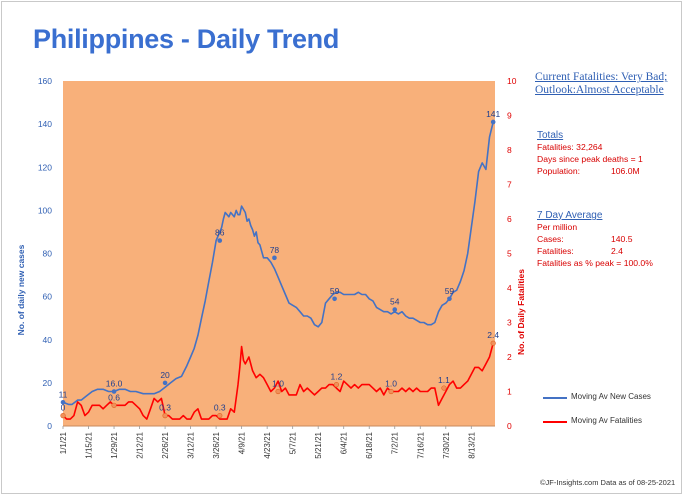 This screenshot has width=684, height=496. What do you see at coordinates (318, 444) in the screenshot?
I see `x-tick-label: 5/21/21` at bounding box center [318, 444].